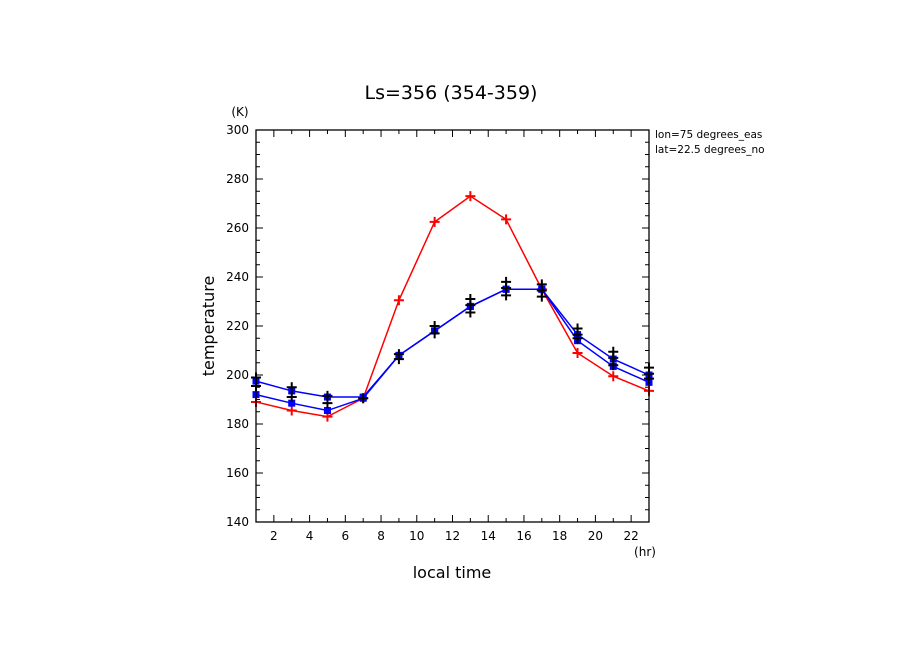  Describe the element at coordinates (708, 135) in the screenshot. I see `annotation-lon: lon=75 degrees_eas` at that location.